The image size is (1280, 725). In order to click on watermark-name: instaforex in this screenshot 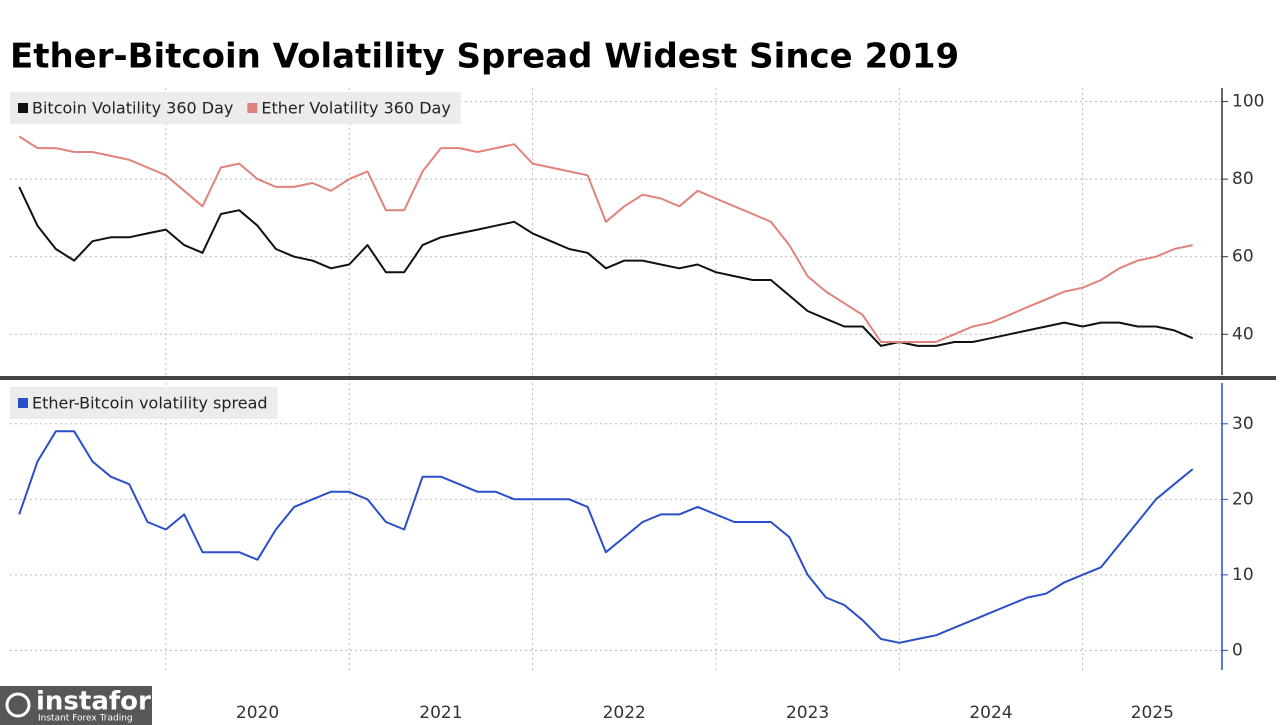, I will do `click(111, 702)`.